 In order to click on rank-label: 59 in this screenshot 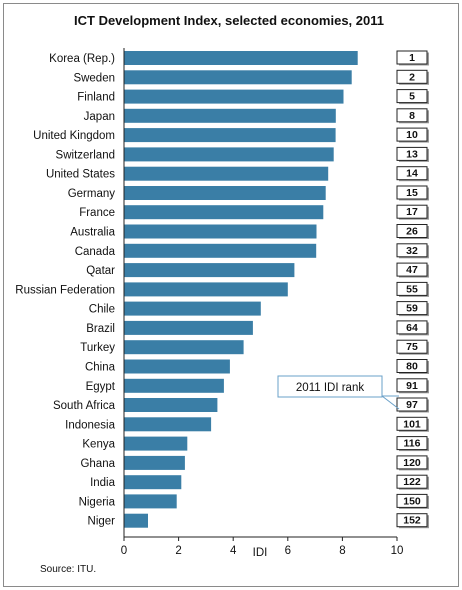, I will do `click(412, 309)`.